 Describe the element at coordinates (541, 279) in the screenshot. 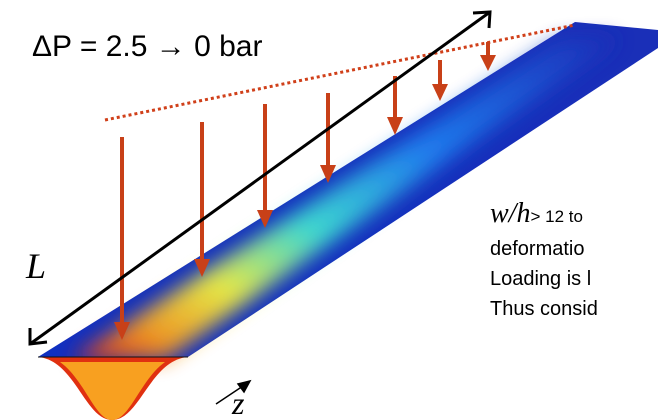

I see `note-text: Loading is l` at that location.